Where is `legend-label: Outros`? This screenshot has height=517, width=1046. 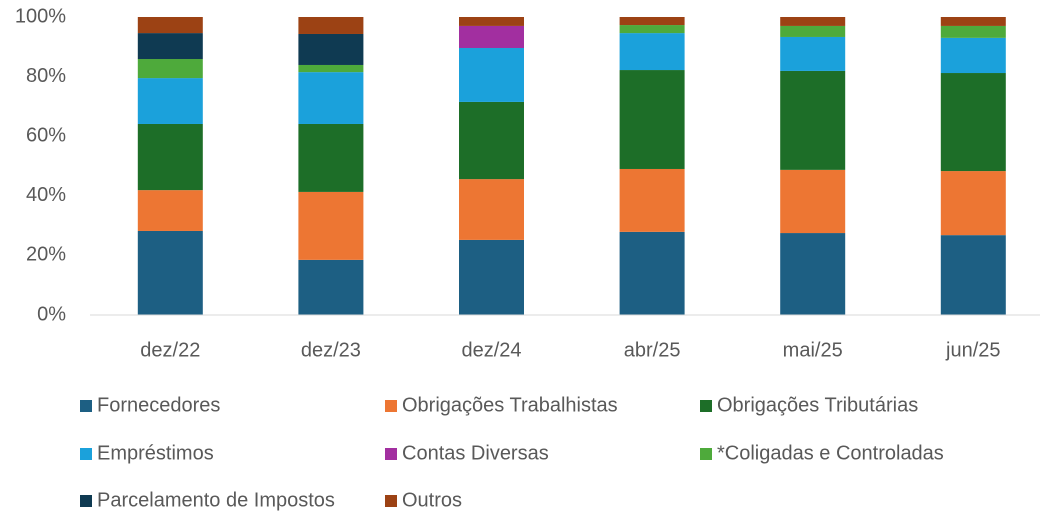
legend-label: Outros is located at coordinates (432, 500).